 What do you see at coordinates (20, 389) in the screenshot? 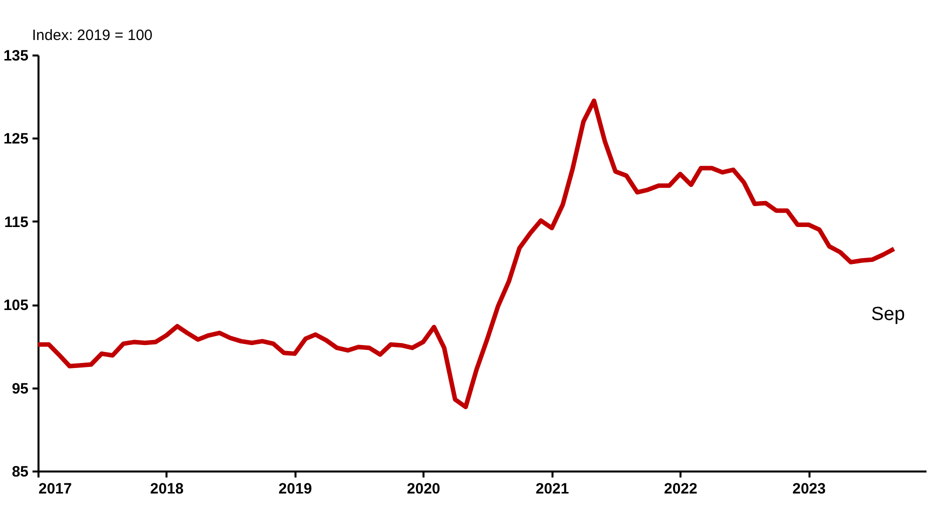
I see `y-tick-label: 95` at bounding box center [20, 389].